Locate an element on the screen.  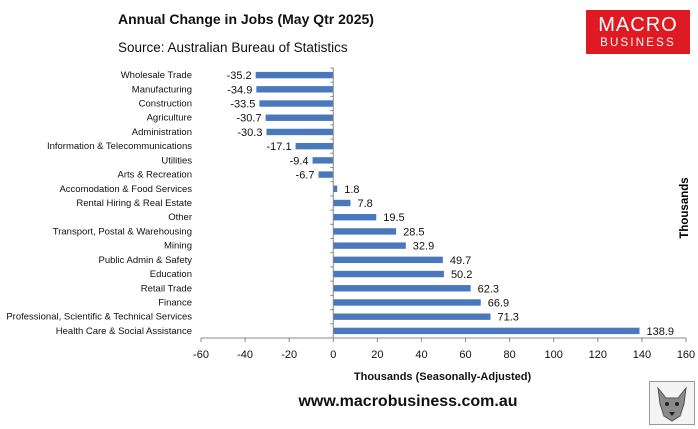
x-tick-label: 60 is located at coordinates (465, 355).